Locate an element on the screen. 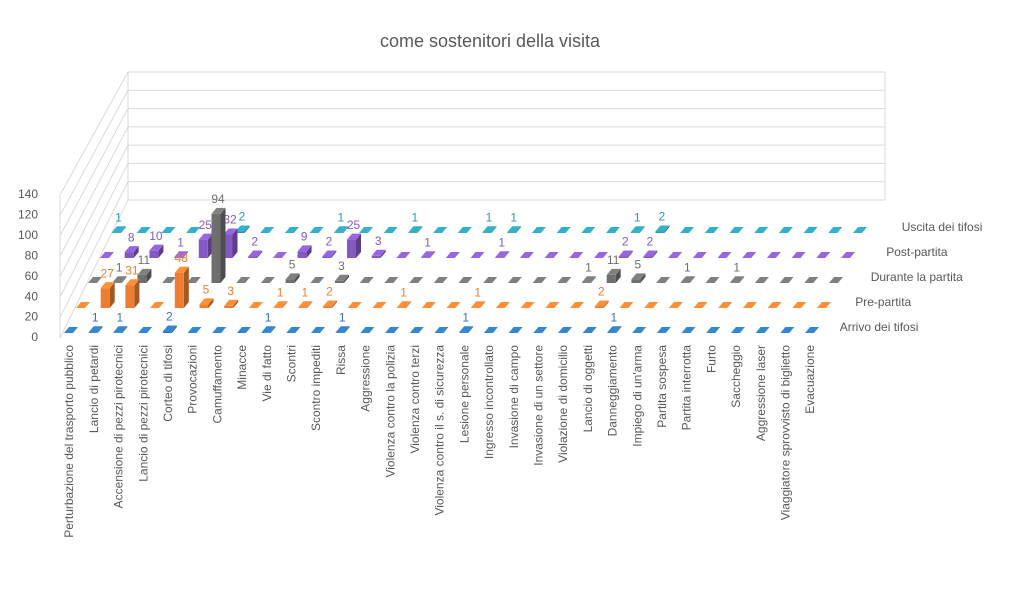  y-tick-label: 120 is located at coordinates (28, 215).